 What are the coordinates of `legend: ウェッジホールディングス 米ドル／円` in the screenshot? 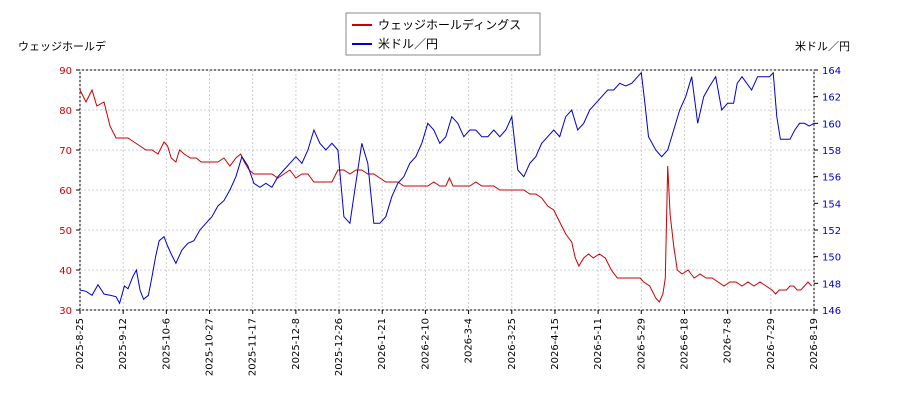 It's located at (443, 34).